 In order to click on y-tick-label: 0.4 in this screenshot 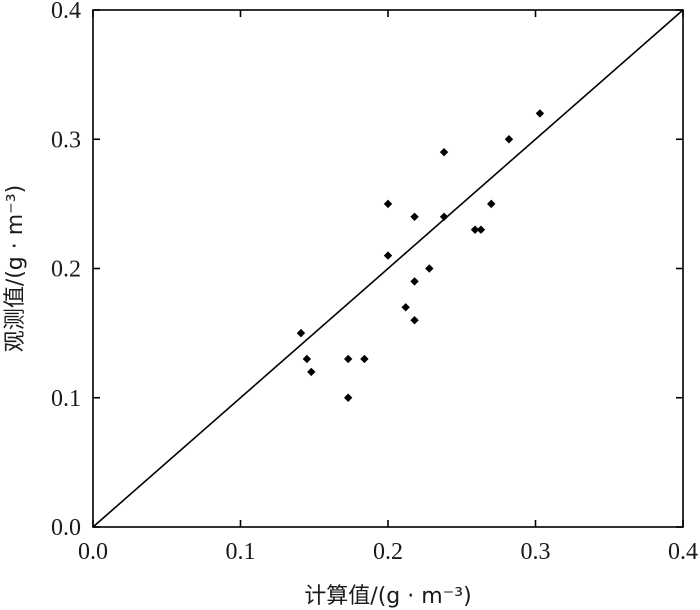, I will do `click(66, 12)`.